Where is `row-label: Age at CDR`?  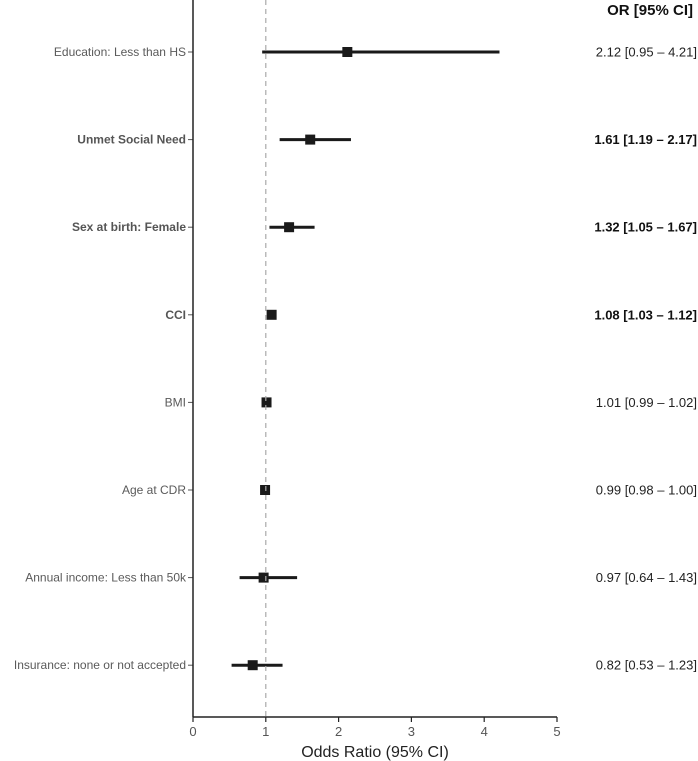
row-label: Age at CDR is located at coordinates (154, 490).